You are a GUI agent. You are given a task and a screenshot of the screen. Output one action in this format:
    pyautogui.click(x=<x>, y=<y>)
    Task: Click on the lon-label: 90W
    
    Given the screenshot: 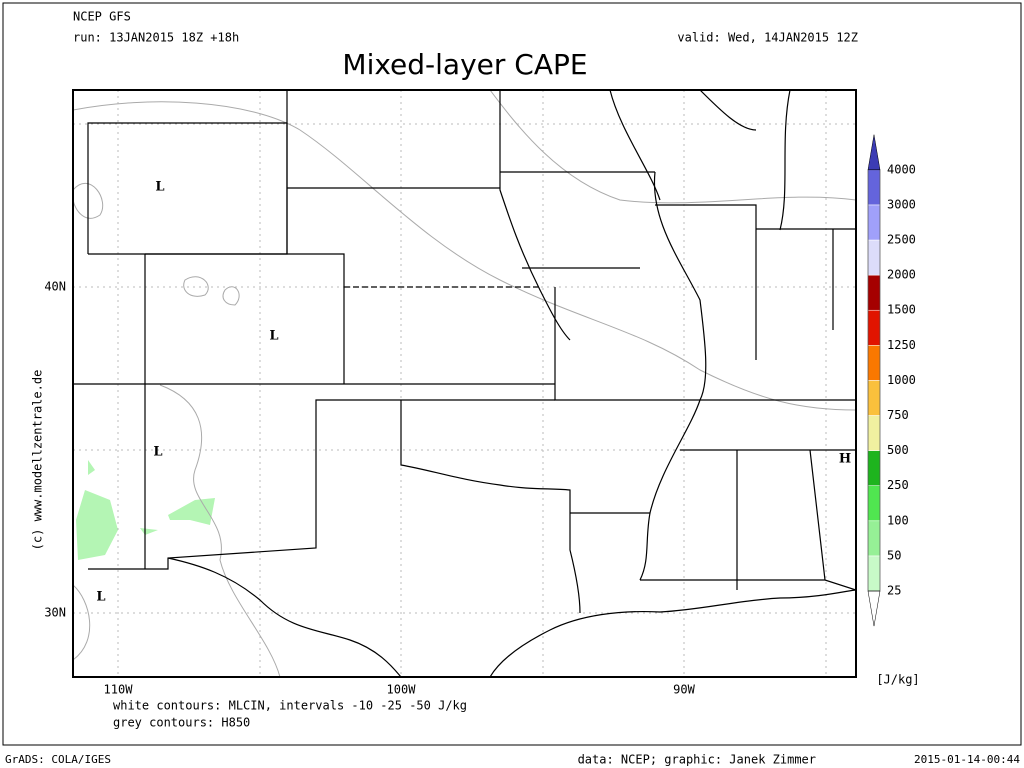 What is the action you would take?
    pyautogui.click(x=684, y=690)
    